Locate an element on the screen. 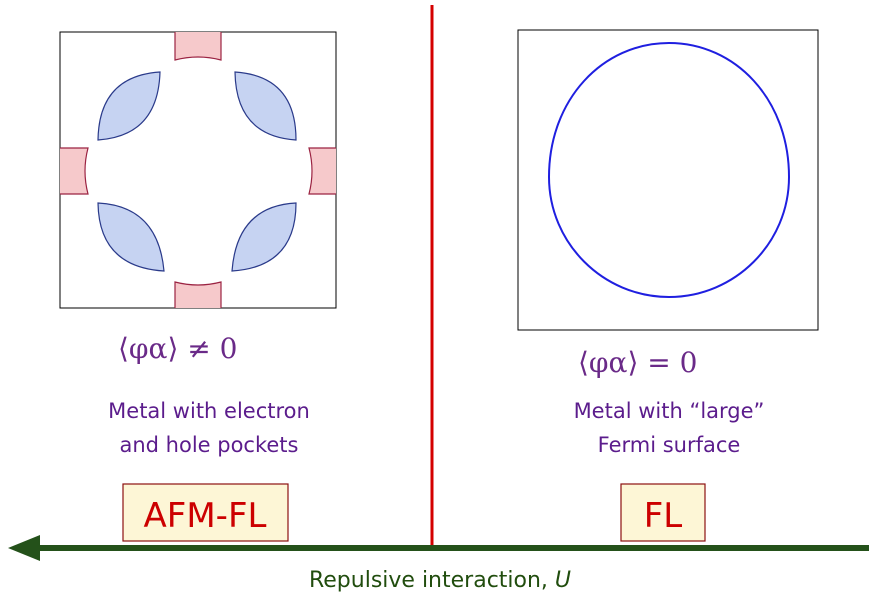  large-fermi-surface is located at coordinates (669, 170).